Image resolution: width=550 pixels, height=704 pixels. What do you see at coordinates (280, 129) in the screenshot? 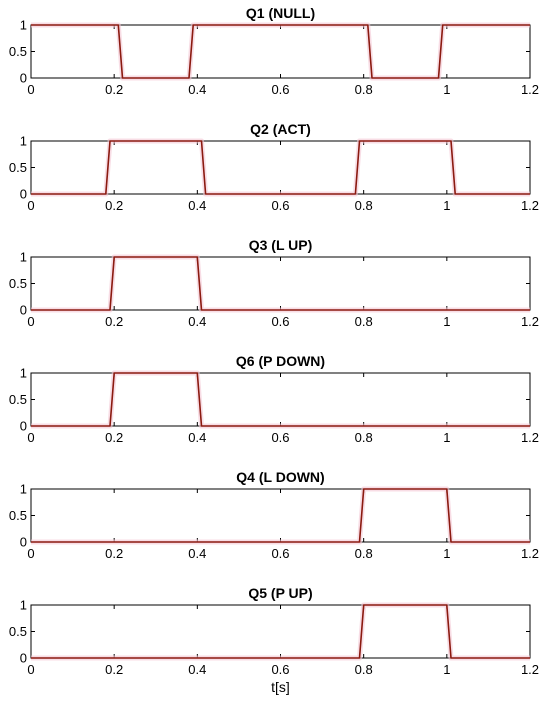
I see `subplot-title: Q2 (ACT)` at bounding box center [280, 129].